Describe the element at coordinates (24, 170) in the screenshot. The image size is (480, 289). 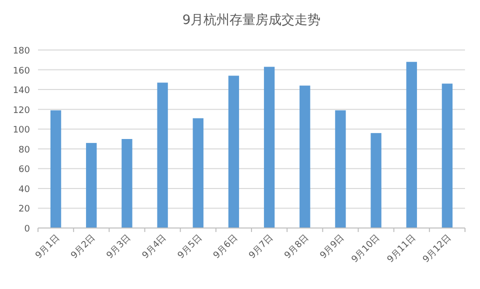
I see `y-tick-label: 60` at that location.